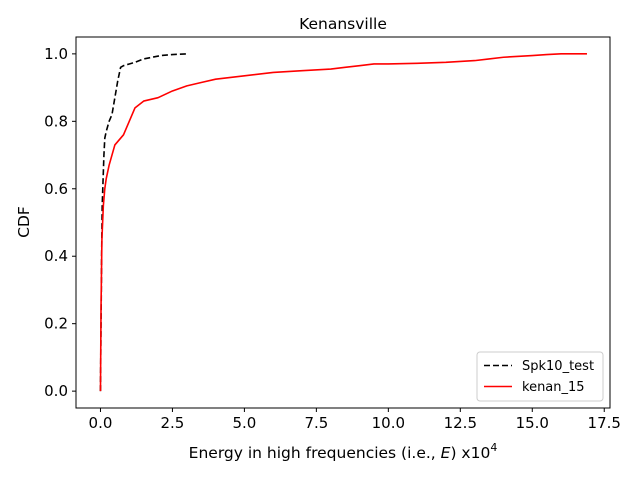 The image size is (640, 484). Describe the element at coordinates (470, 453) in the screenshot. I see `x-axis-label-mid: ) x10` at that location.